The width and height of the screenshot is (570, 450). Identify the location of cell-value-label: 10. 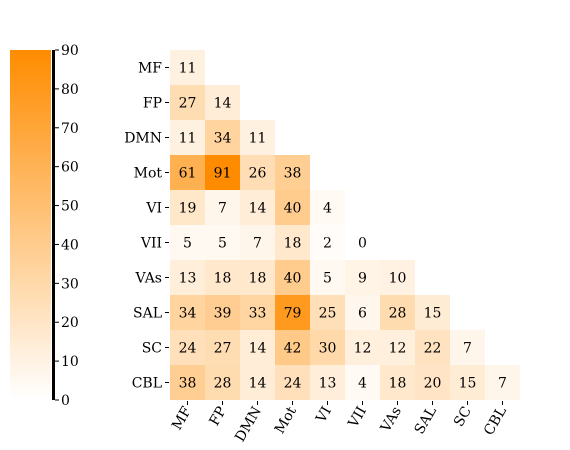
(398, 279).